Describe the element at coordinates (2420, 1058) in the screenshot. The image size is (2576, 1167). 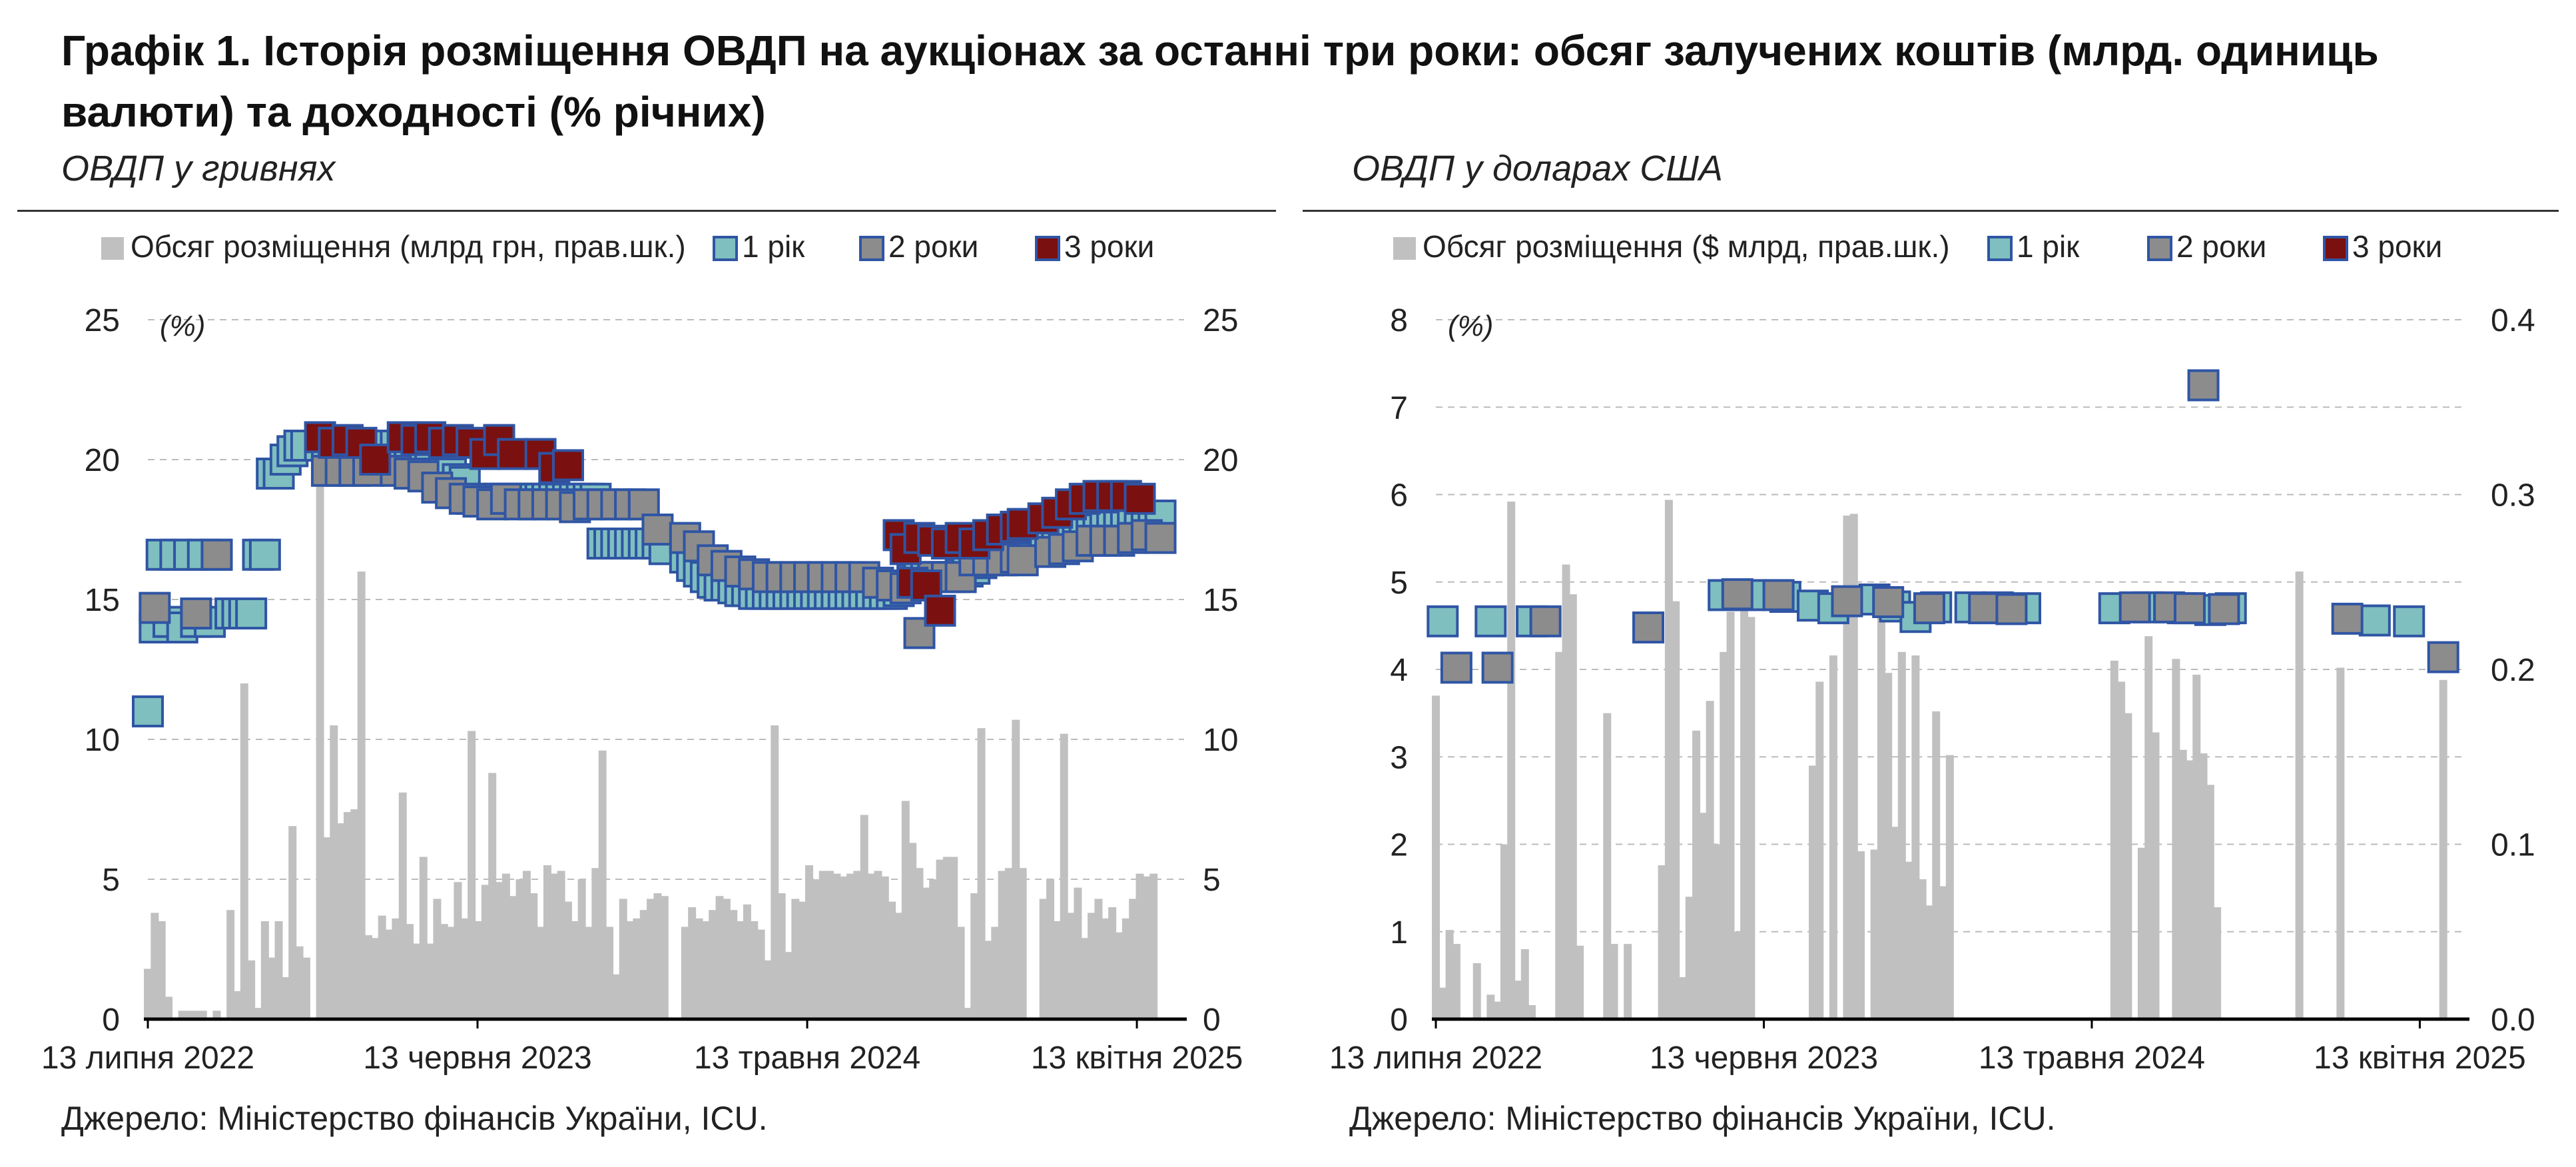
I see `x-axis-tick-label: 13 квітня 2025` at that location.